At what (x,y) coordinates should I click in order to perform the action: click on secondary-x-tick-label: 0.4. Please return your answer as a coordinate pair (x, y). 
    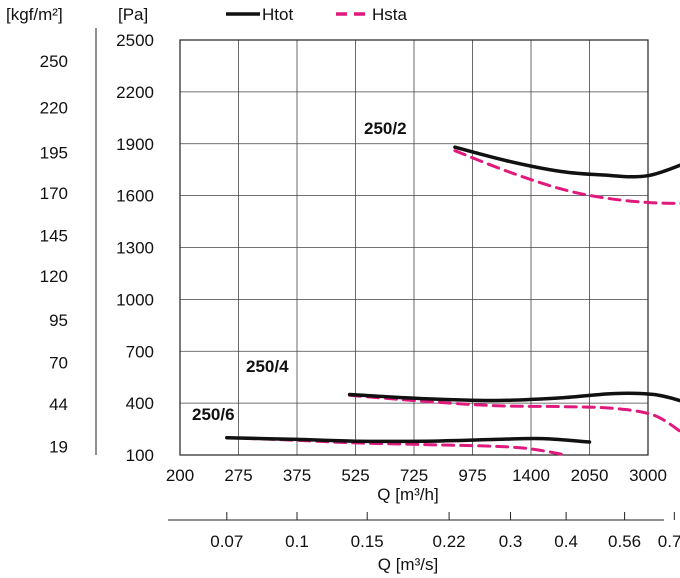
    Looking at the image, I should click on (566, 541).